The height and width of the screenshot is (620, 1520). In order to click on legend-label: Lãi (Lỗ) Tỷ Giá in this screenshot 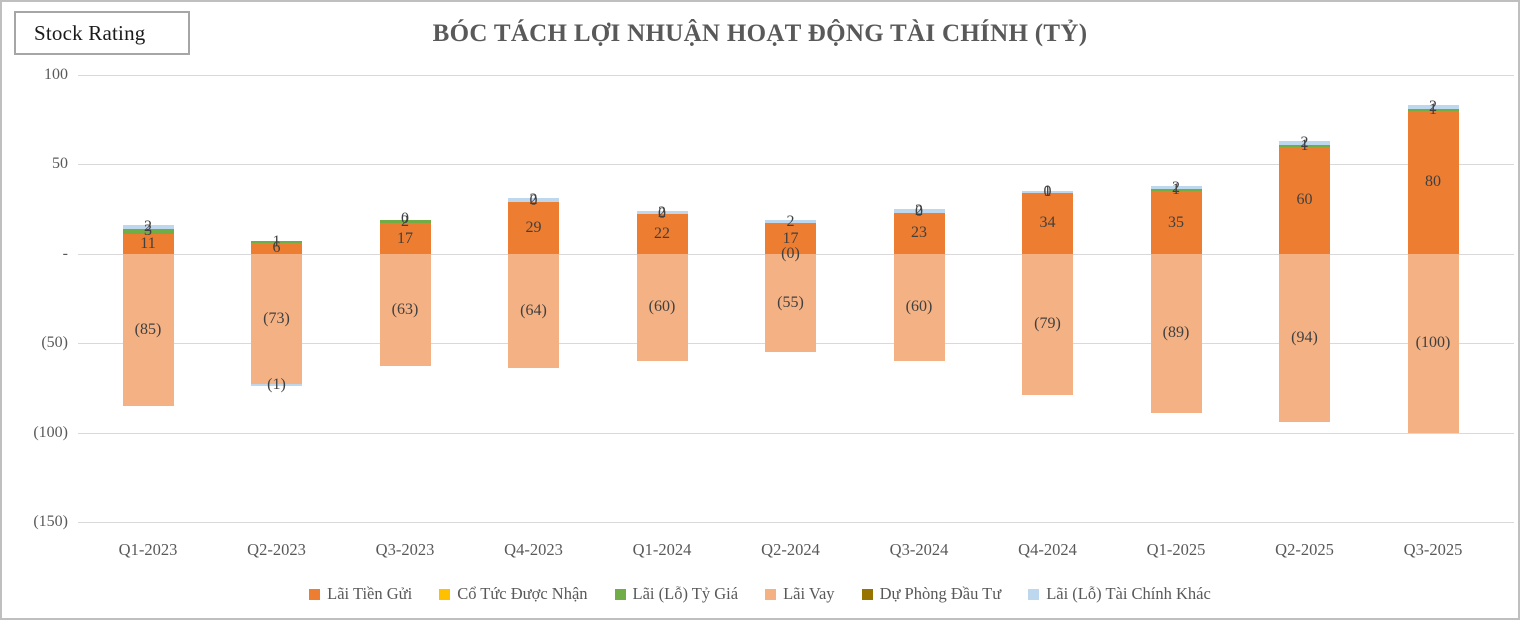, I will do `click(685, 593)`.